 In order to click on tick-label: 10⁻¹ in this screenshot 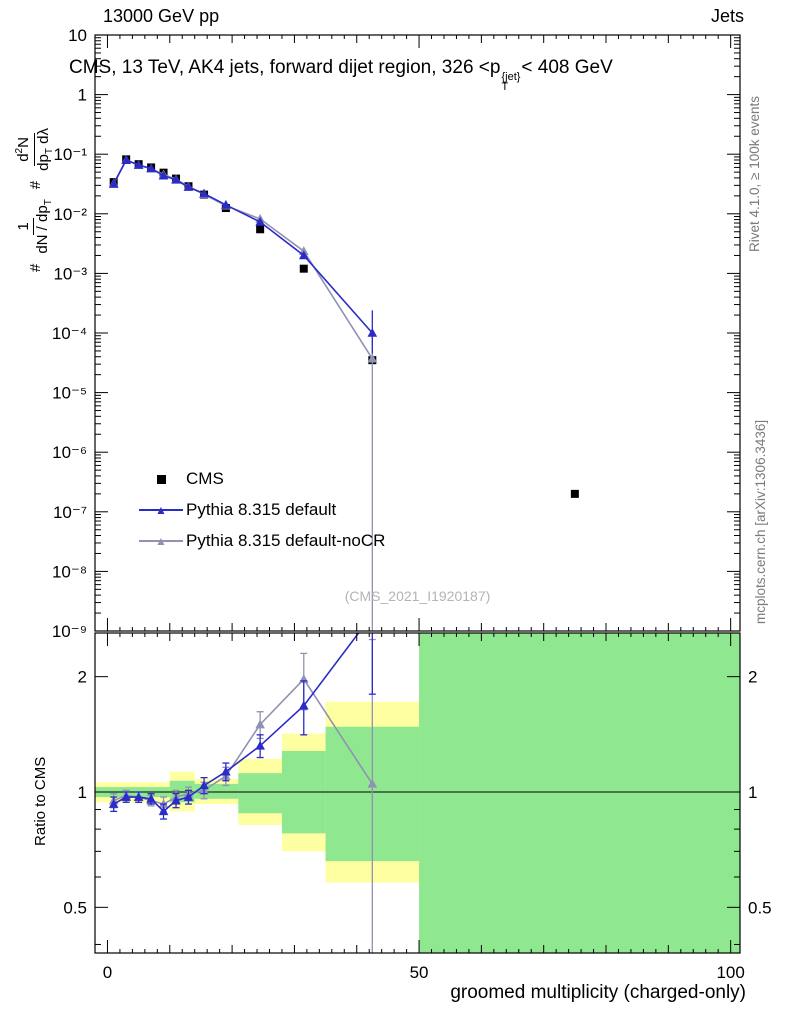, I will do `click(70, 154)`.